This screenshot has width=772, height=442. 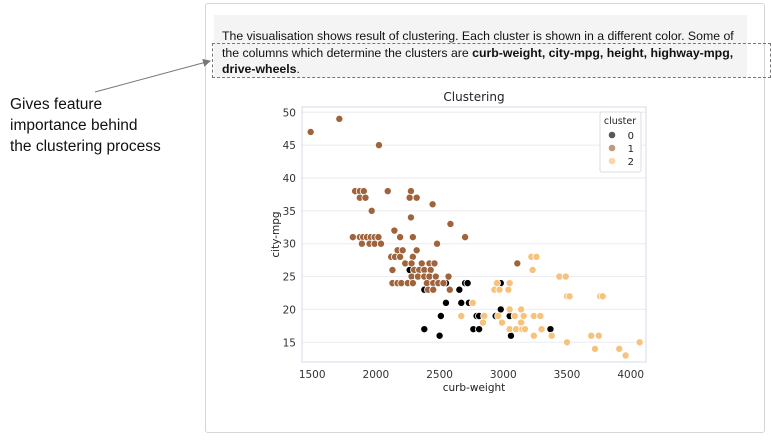 I want to click on y-axis-label: city-mpg, so click(x=276, y=234).